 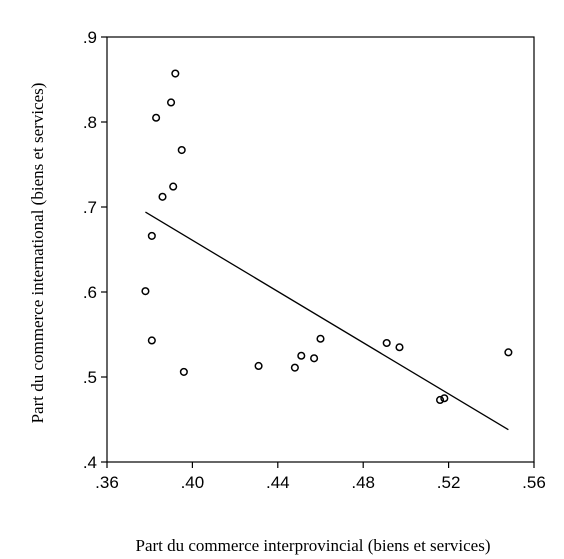 What do you see at coordinates (90, 207) in the screenshot?
I see `y-tick-label: .7` at bounding box center [90, 207].